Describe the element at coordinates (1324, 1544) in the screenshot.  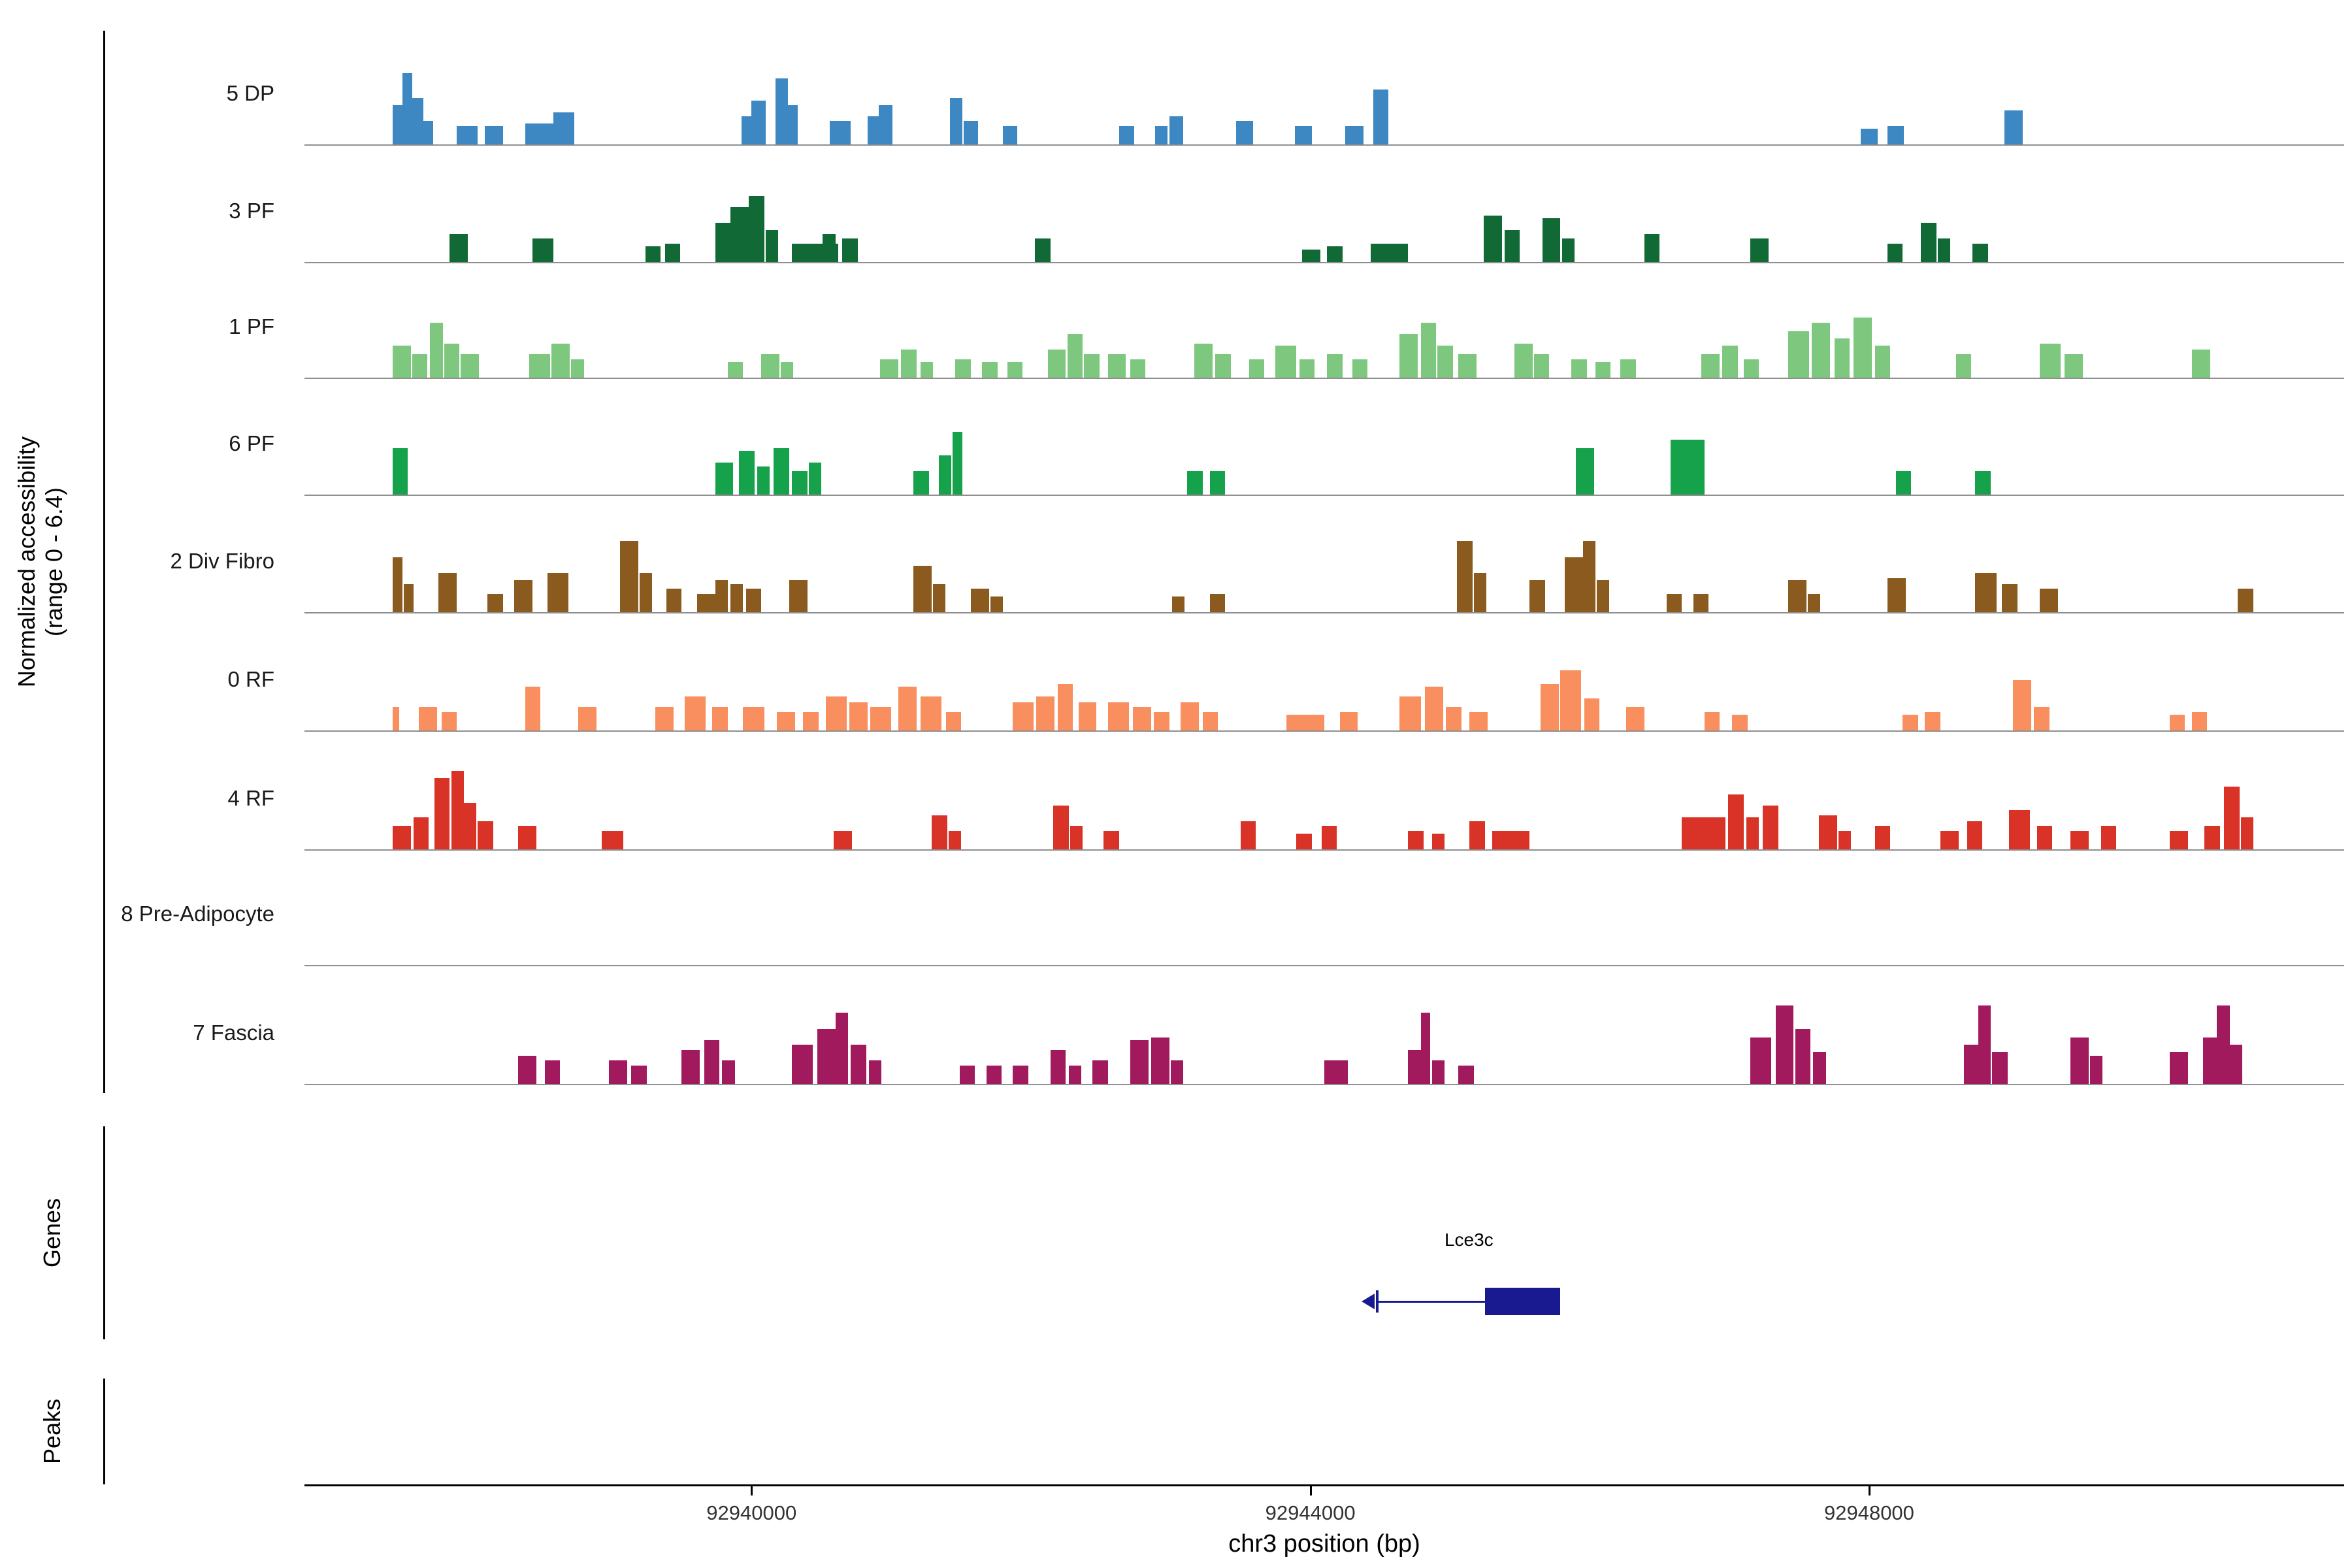
I see `x-axis-title: chr3 position (bp)` at that location.